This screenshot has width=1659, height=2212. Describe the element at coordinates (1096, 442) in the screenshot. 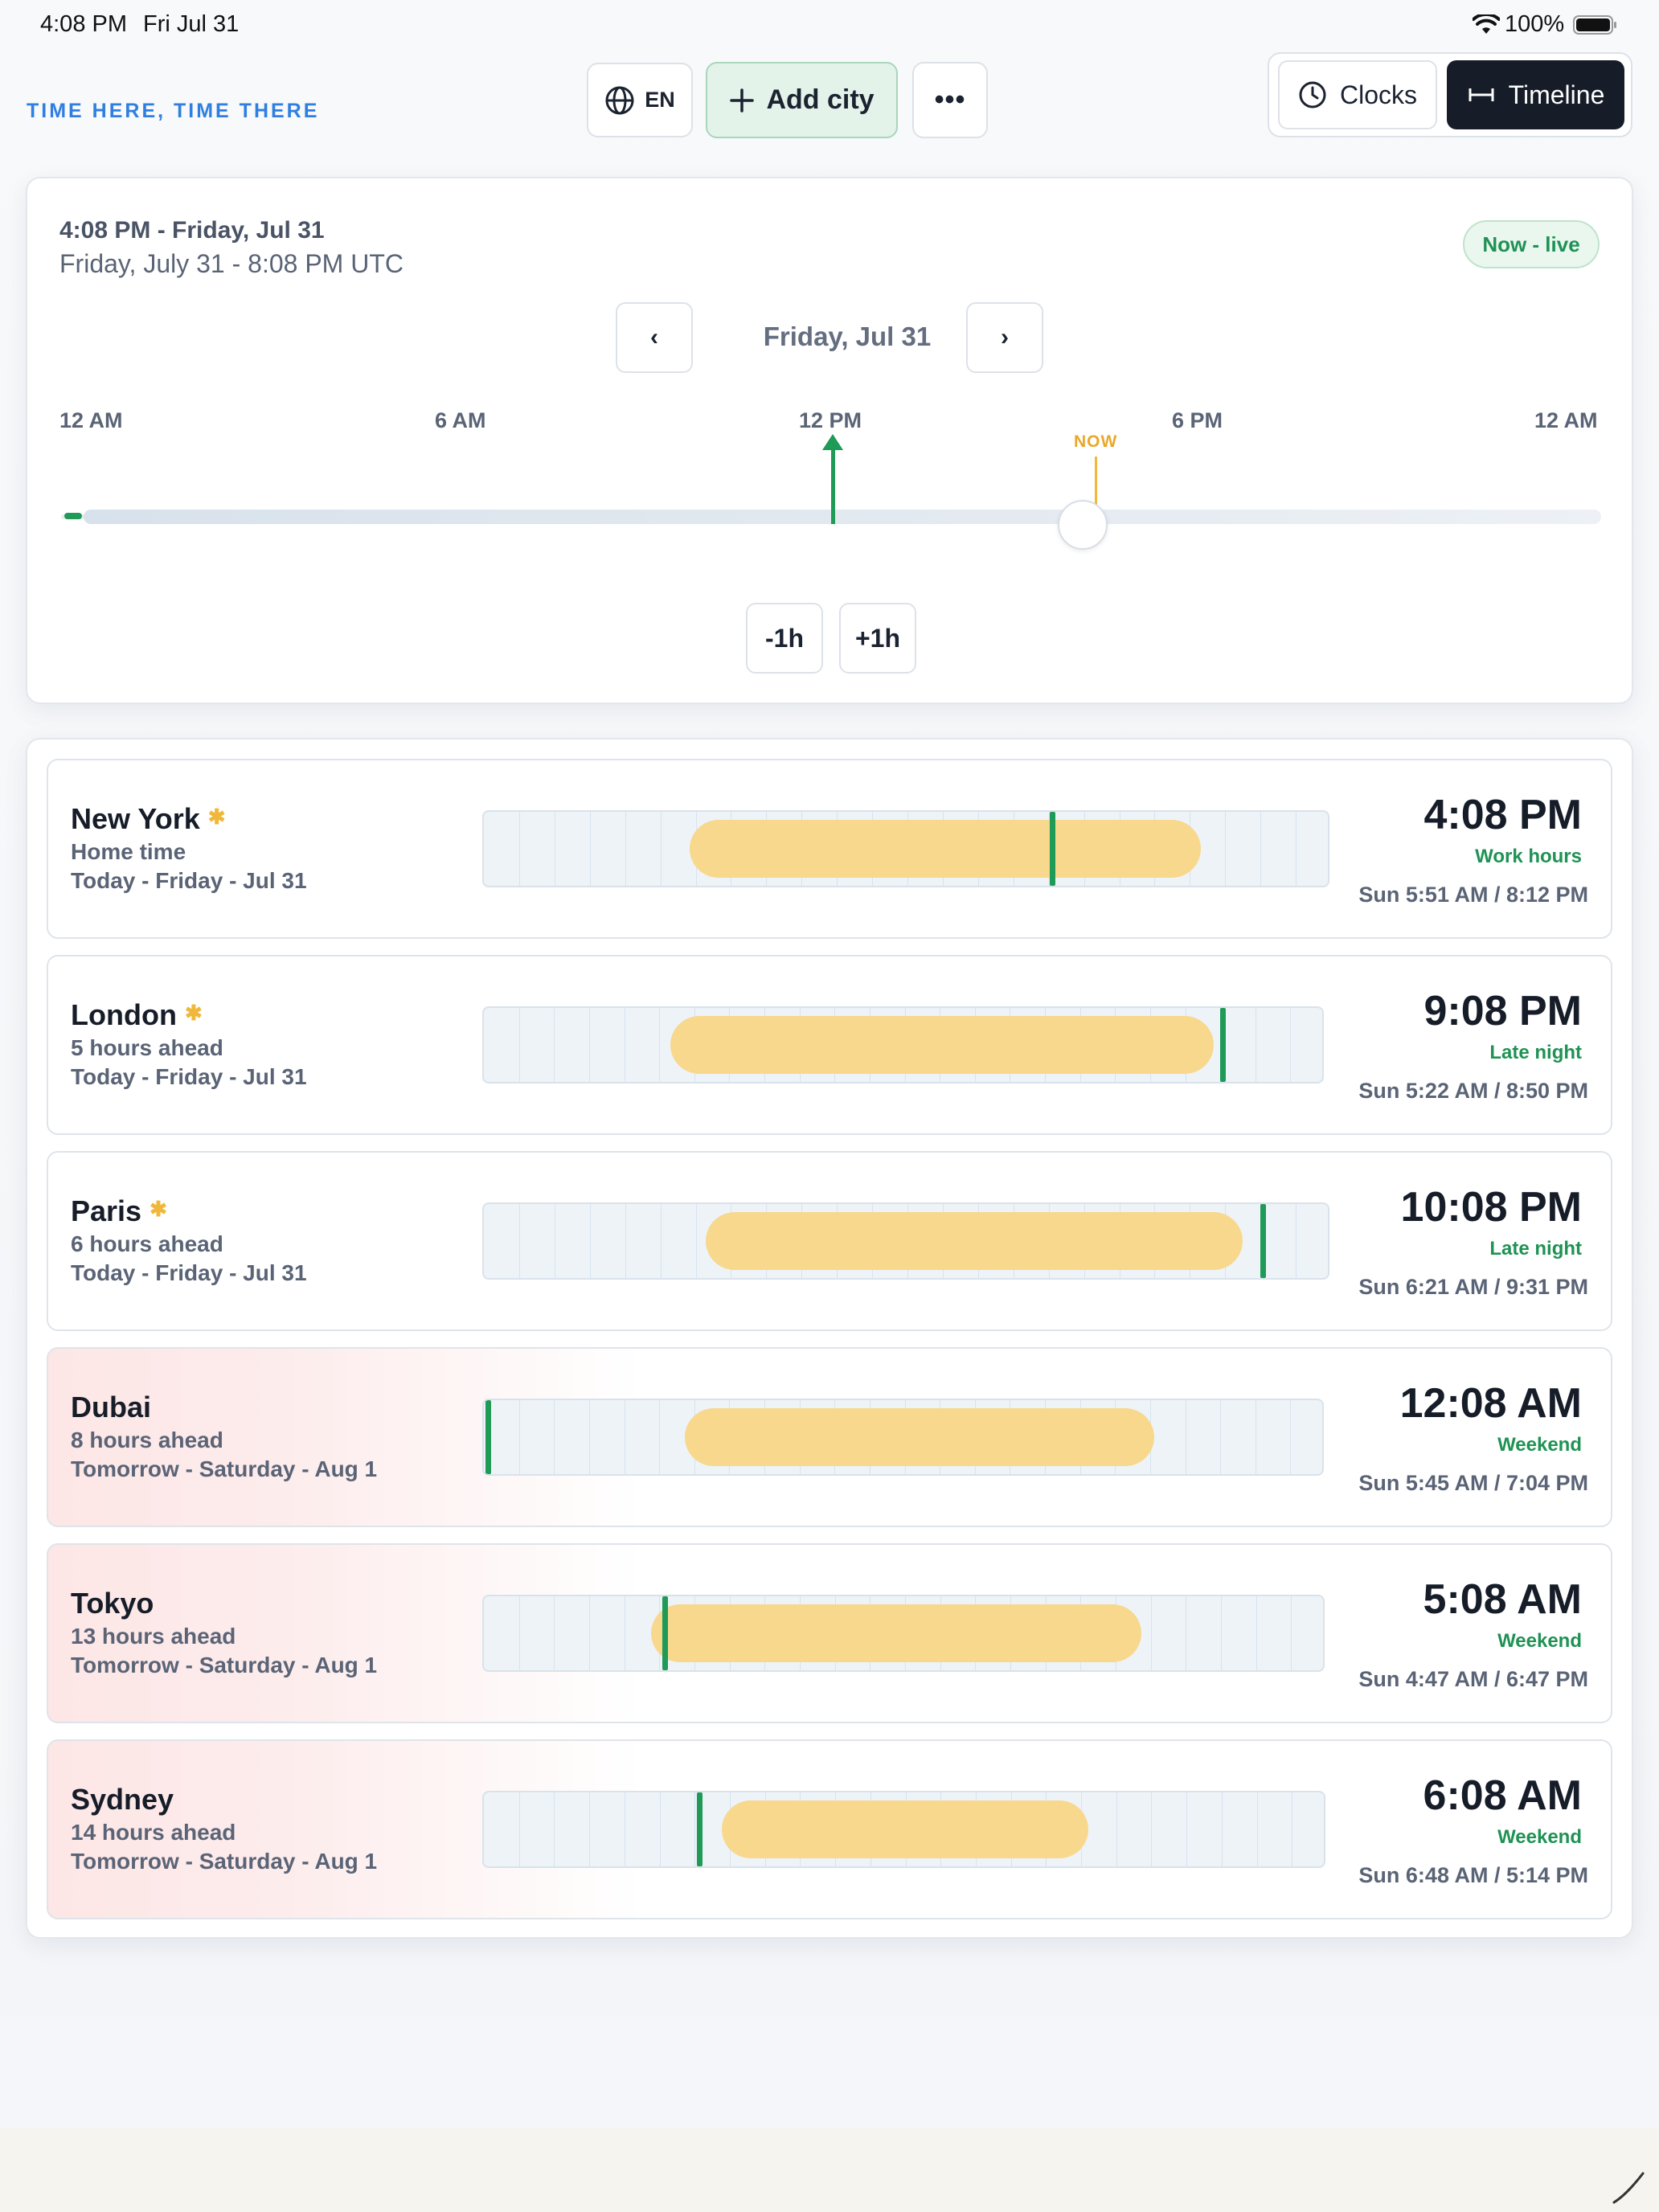

I see `now-label: NOW` at that location.